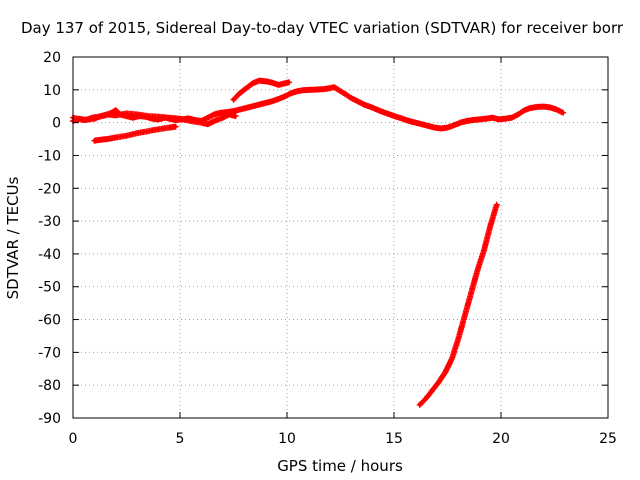 This screenshot has height=480, width=640. I want to click on x-tick-label: 20, so click(501, 439).